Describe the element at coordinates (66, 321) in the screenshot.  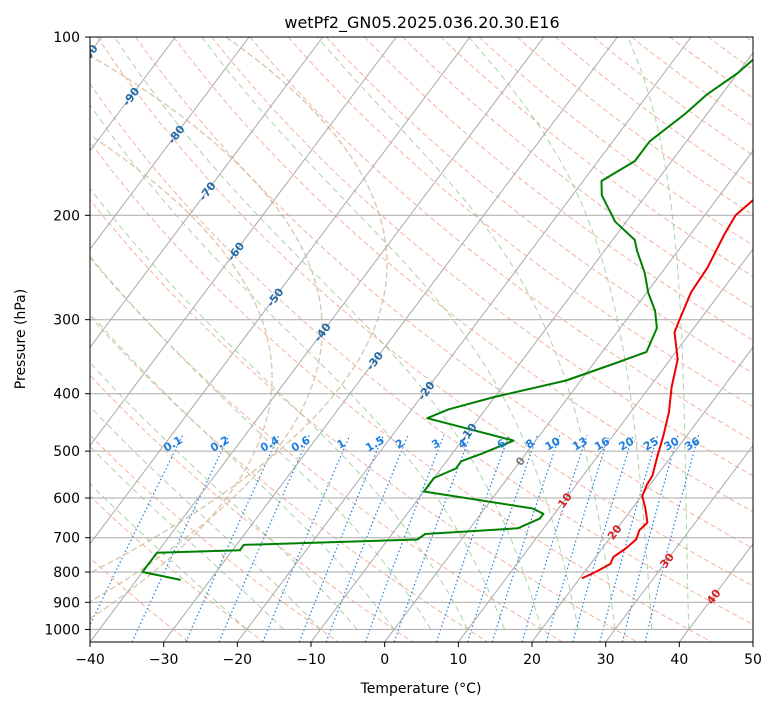
I see `y-tick-label: 300` at that location.